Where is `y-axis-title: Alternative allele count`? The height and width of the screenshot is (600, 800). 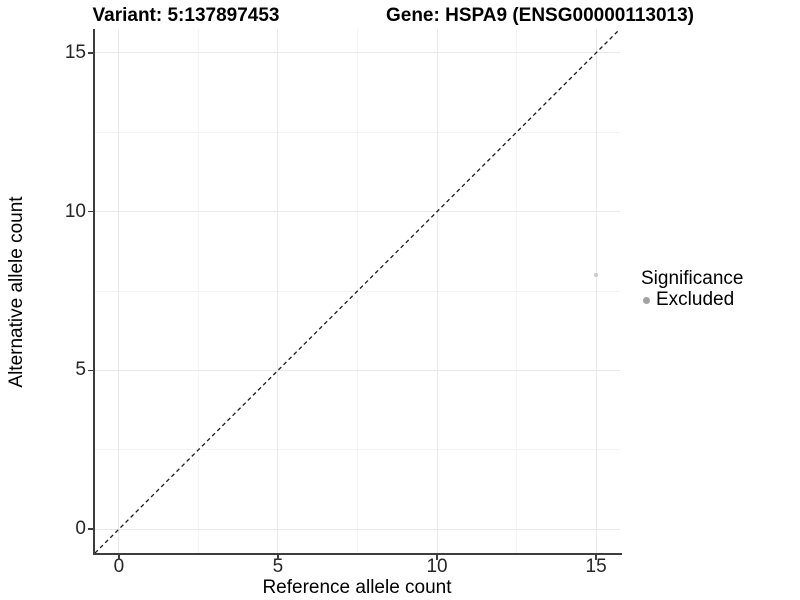 y-axis-title: Alternative allele count is located at coordinates (16, 292).